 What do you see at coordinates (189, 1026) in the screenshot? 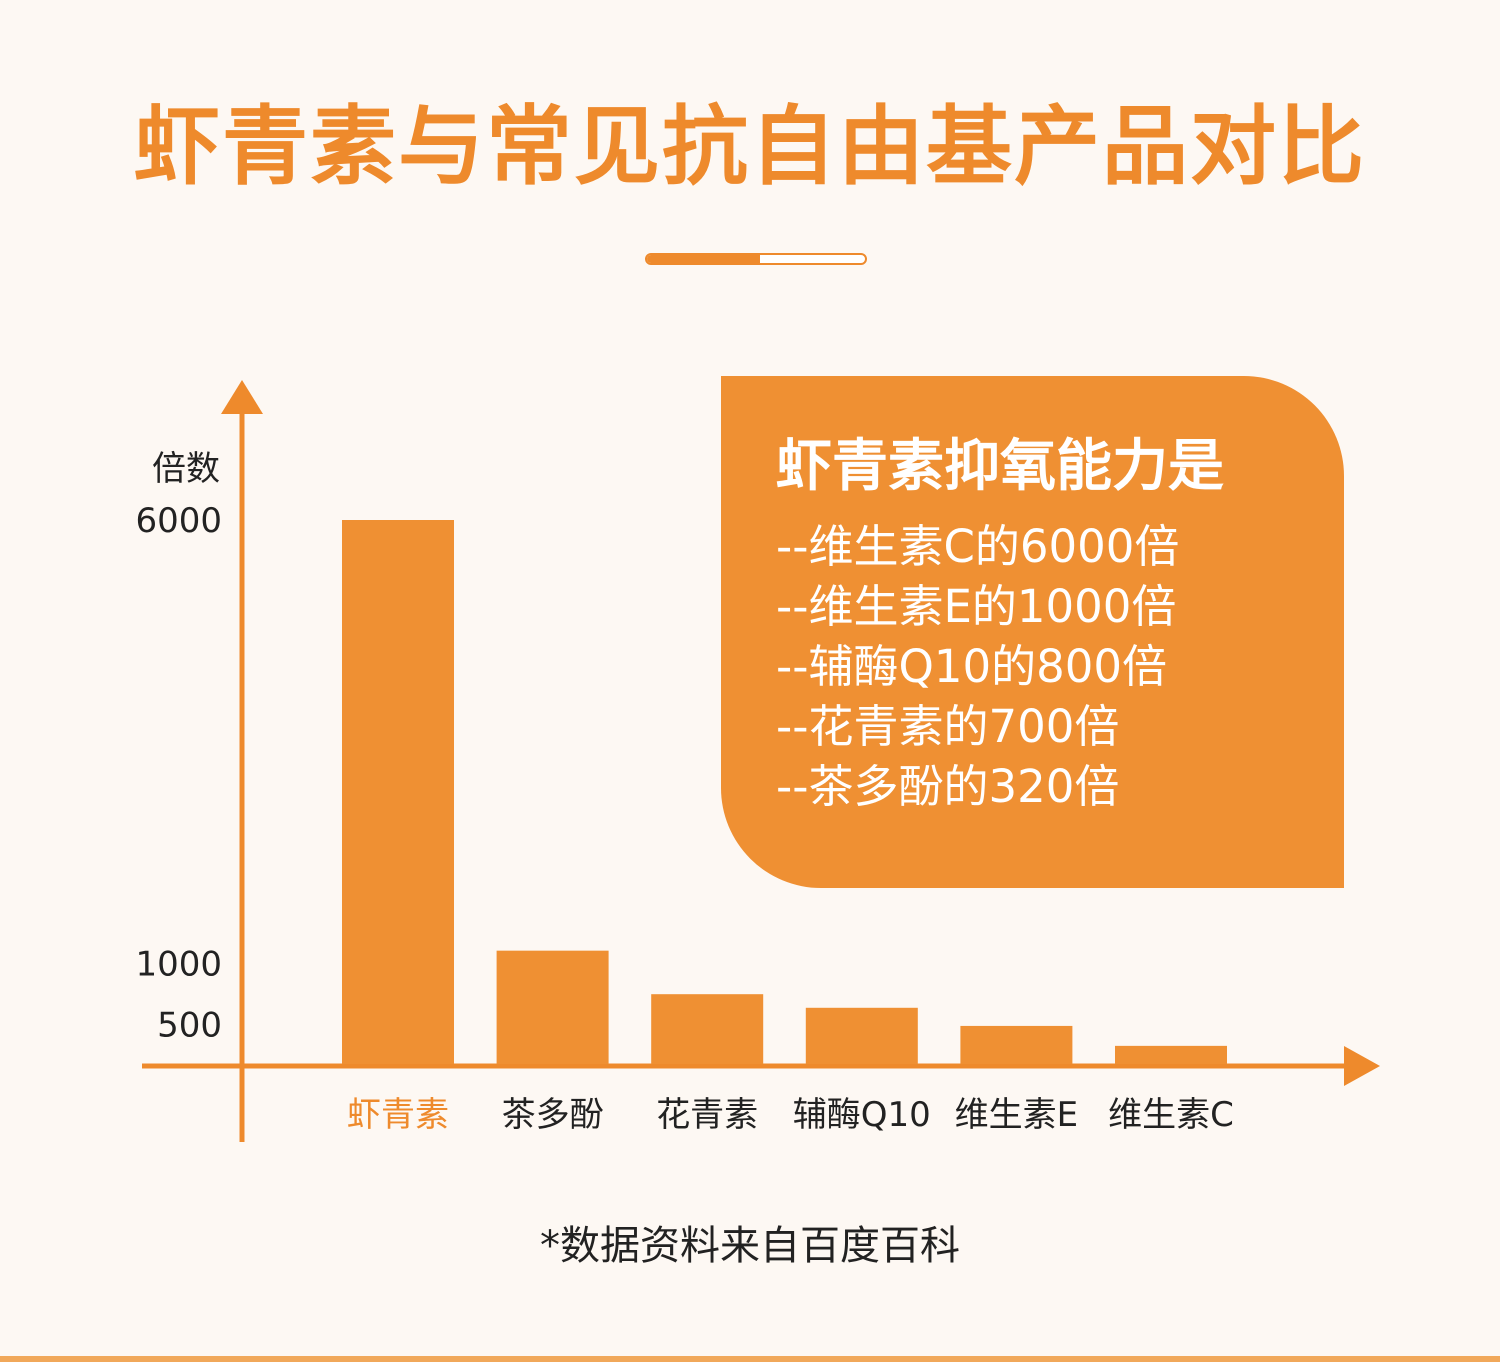
I see `y-tick-label: 500` at bounding box center [189, 1026].